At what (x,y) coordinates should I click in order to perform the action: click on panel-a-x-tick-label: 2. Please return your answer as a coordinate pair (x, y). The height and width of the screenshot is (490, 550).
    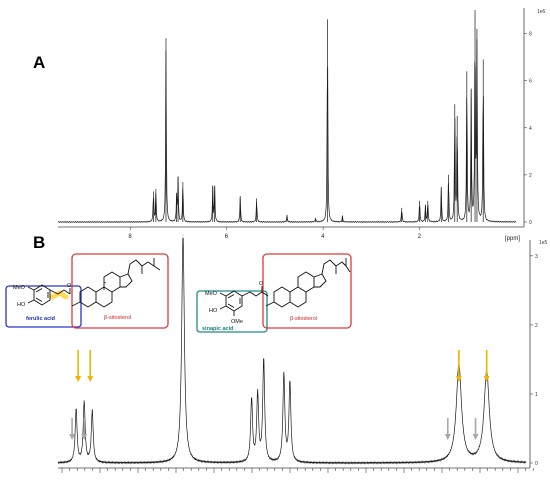
    Looking at the image, I should click on (420, 237).